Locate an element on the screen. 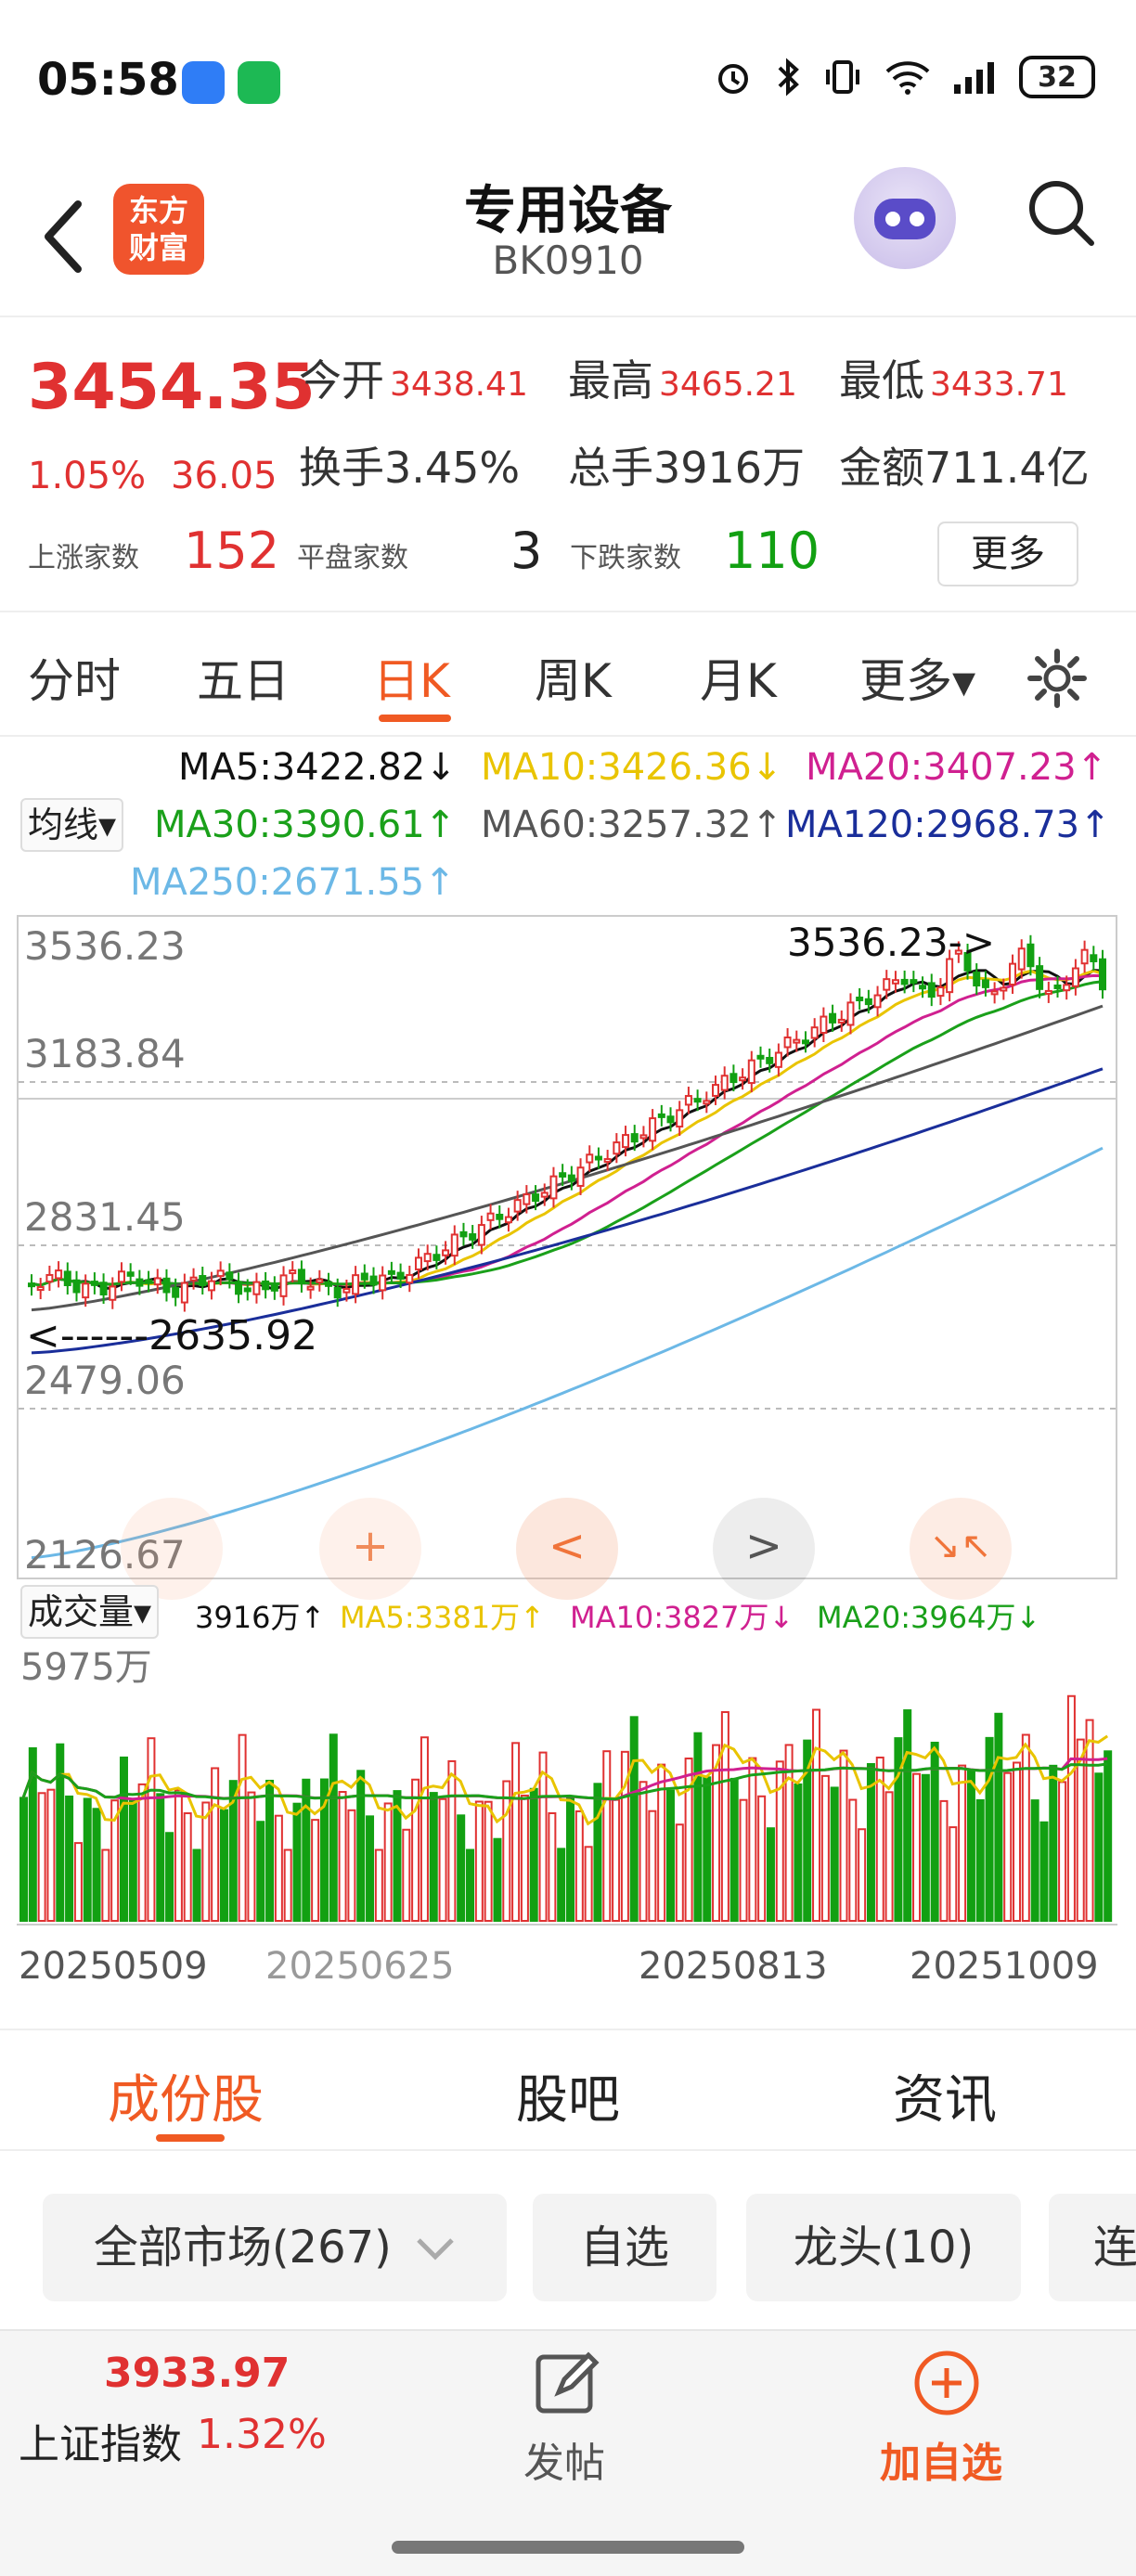 Image resolution: width=1136 pixels, height=2576 pixels. active-tab-indicator is located at coordinates (415, 719).